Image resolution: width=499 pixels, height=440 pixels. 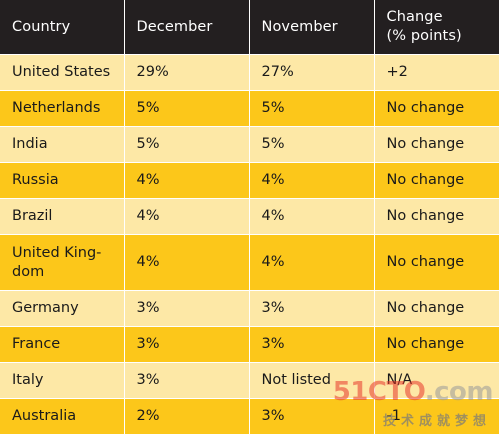 What do you see at coordinates (436, 27) in the screenshot?
I see `header-change: Change (% points)` at bounding box center [436, 27].